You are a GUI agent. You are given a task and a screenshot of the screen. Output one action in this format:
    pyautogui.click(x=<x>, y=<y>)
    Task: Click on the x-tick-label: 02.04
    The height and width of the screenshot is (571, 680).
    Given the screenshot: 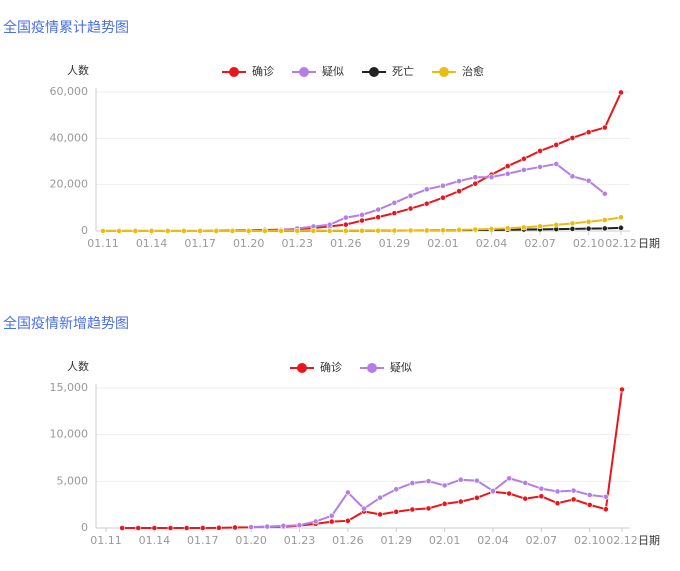 What is the action you would take?
    pyautogui.click(x=492, y=243)
    